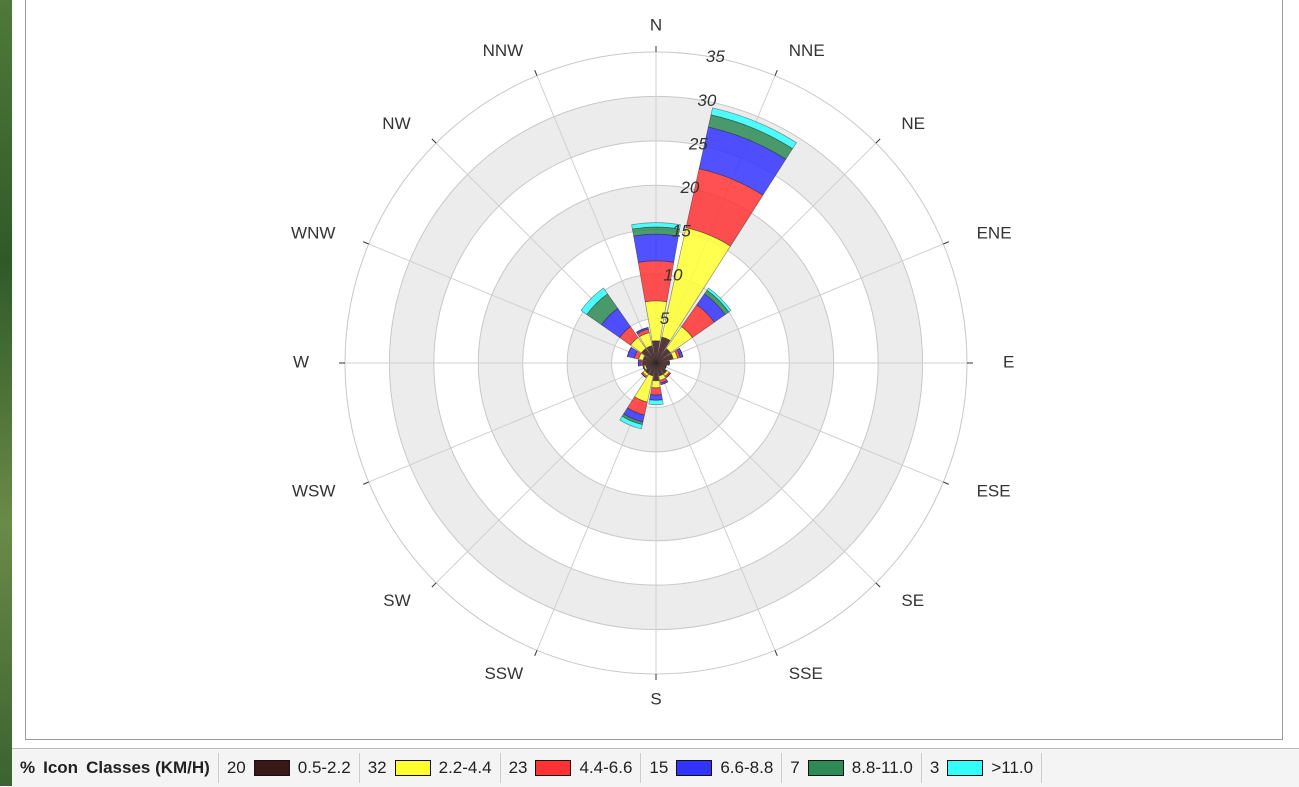 The width and height of the screenshot is (1299, 787). I want to click on legend-header-text: Classes (KM/H), so click(148, 768).